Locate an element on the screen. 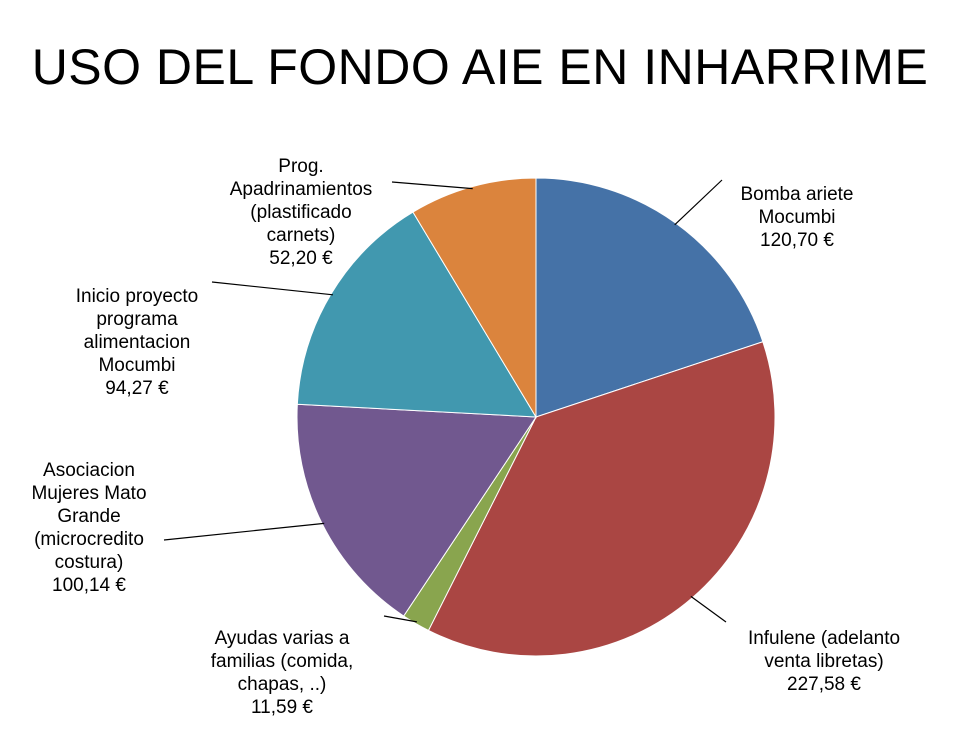 Image resolution: width=960 pixels, height=742 pixels. slice-inicio-proyecto is located at coordinates (416, 314).